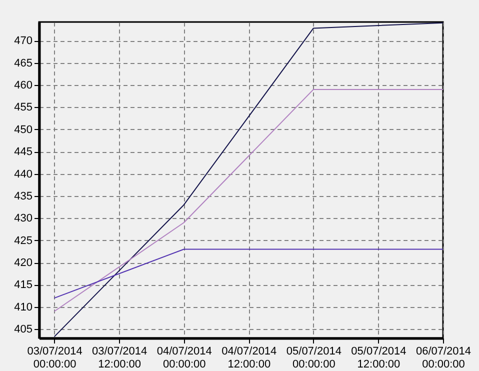 The image size is (479, 371). What do you see at coordinates (444, 358) in the screenshot?
I see `x-tick-label: 06/07/2014 00:00:00` at bounding box center [444, 358].